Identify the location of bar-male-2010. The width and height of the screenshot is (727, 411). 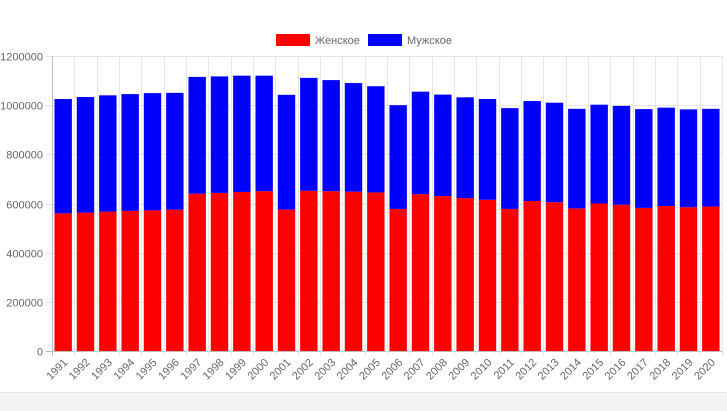
(487, 149).